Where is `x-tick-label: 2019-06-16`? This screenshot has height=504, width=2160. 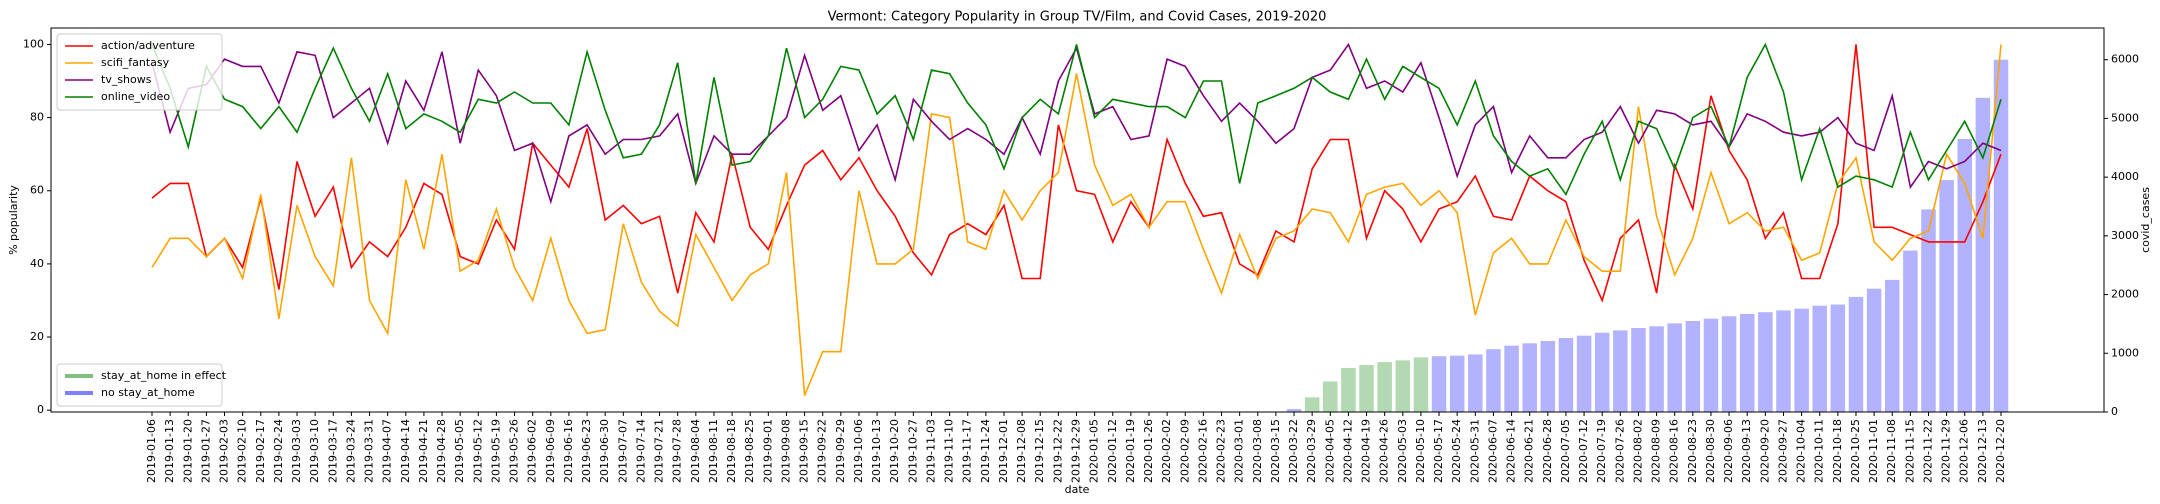
x-tick-label: 2019-06-16 is located at coordinates (568, 451).